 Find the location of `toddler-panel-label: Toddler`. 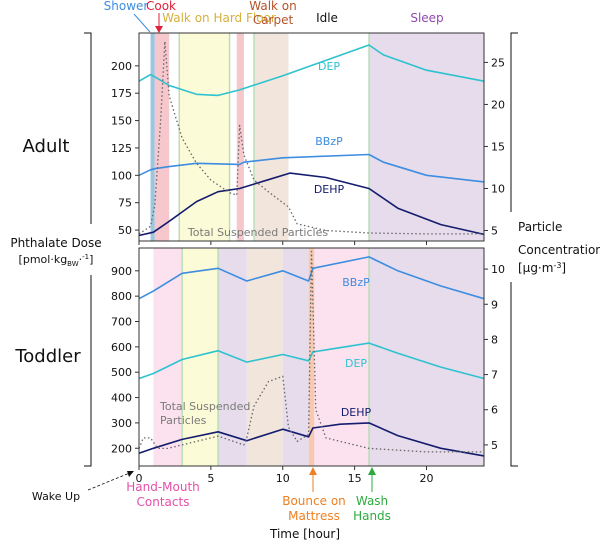

toddler-panel-label: Toddler is located at coordinates (47, 356).